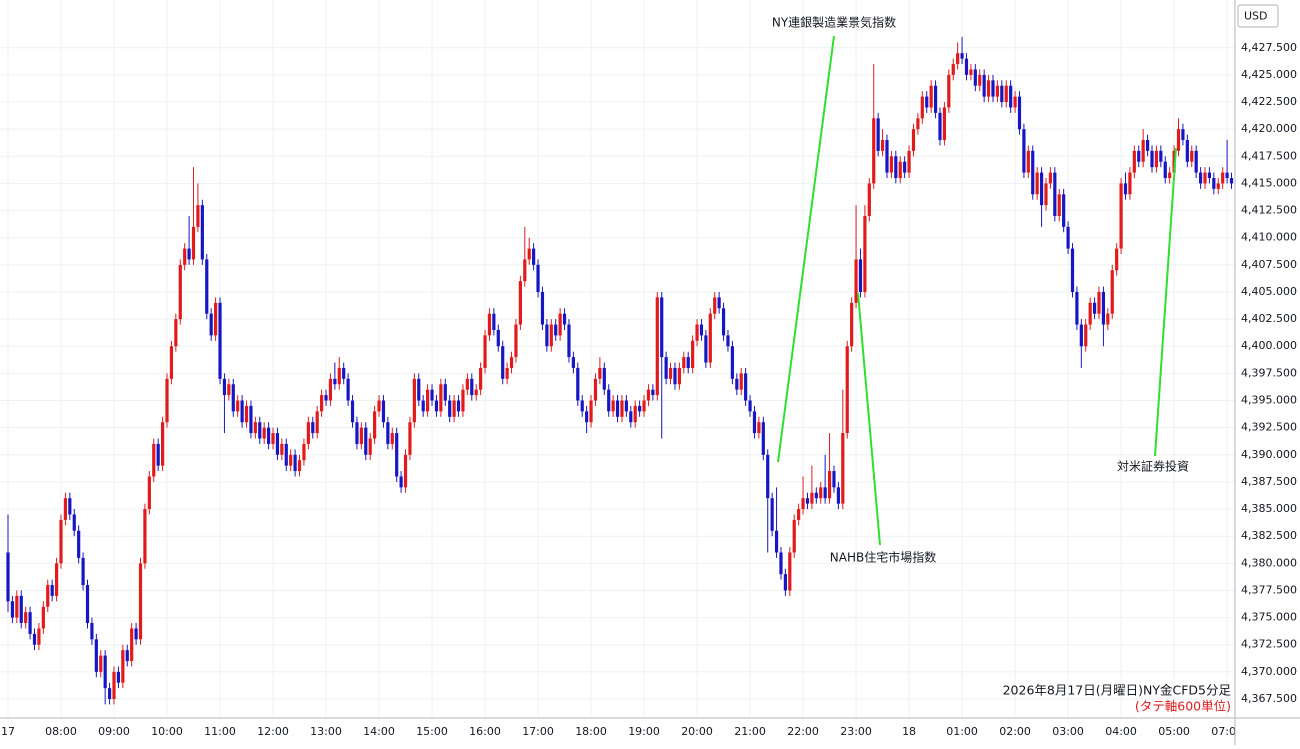 Image resolution: width=1300 pixels, height=749 pixels. What do you see at coordinates (432, 731) in the screenshot?
I see `x-tick-label: 15:00` at bounding box center [432, 731].